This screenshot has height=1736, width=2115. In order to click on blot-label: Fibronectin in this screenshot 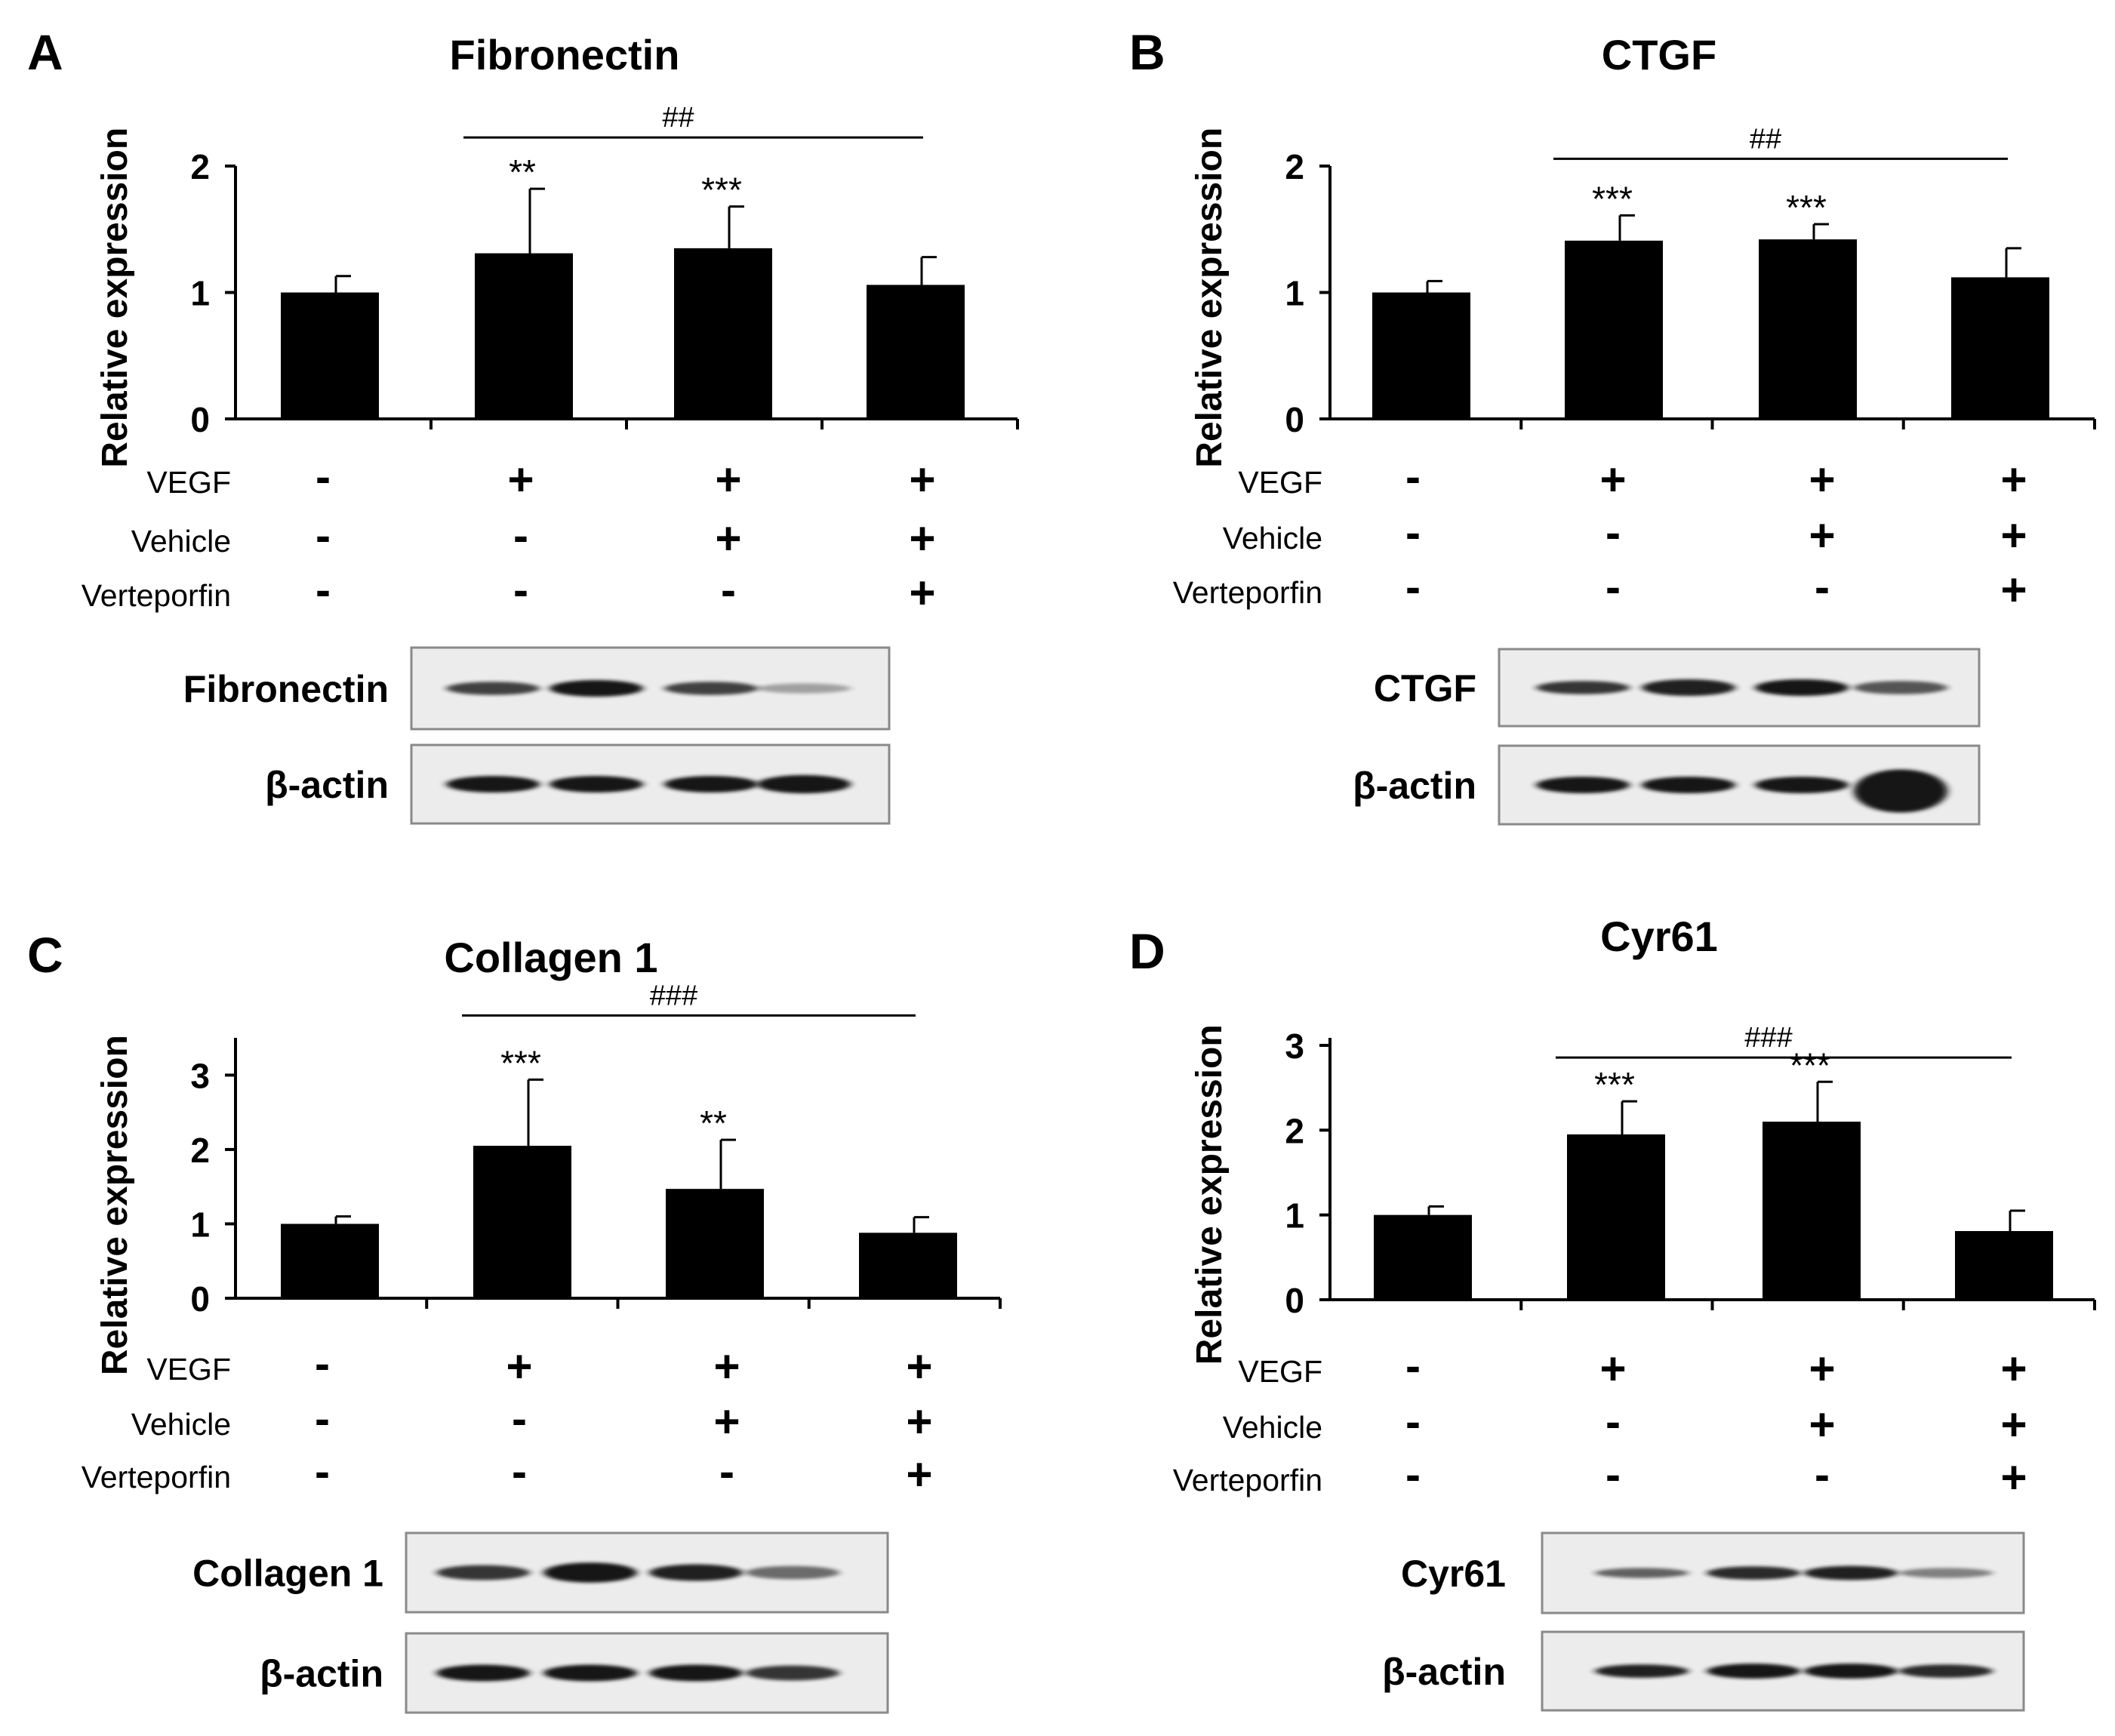, I will do `click(286, 689)`.